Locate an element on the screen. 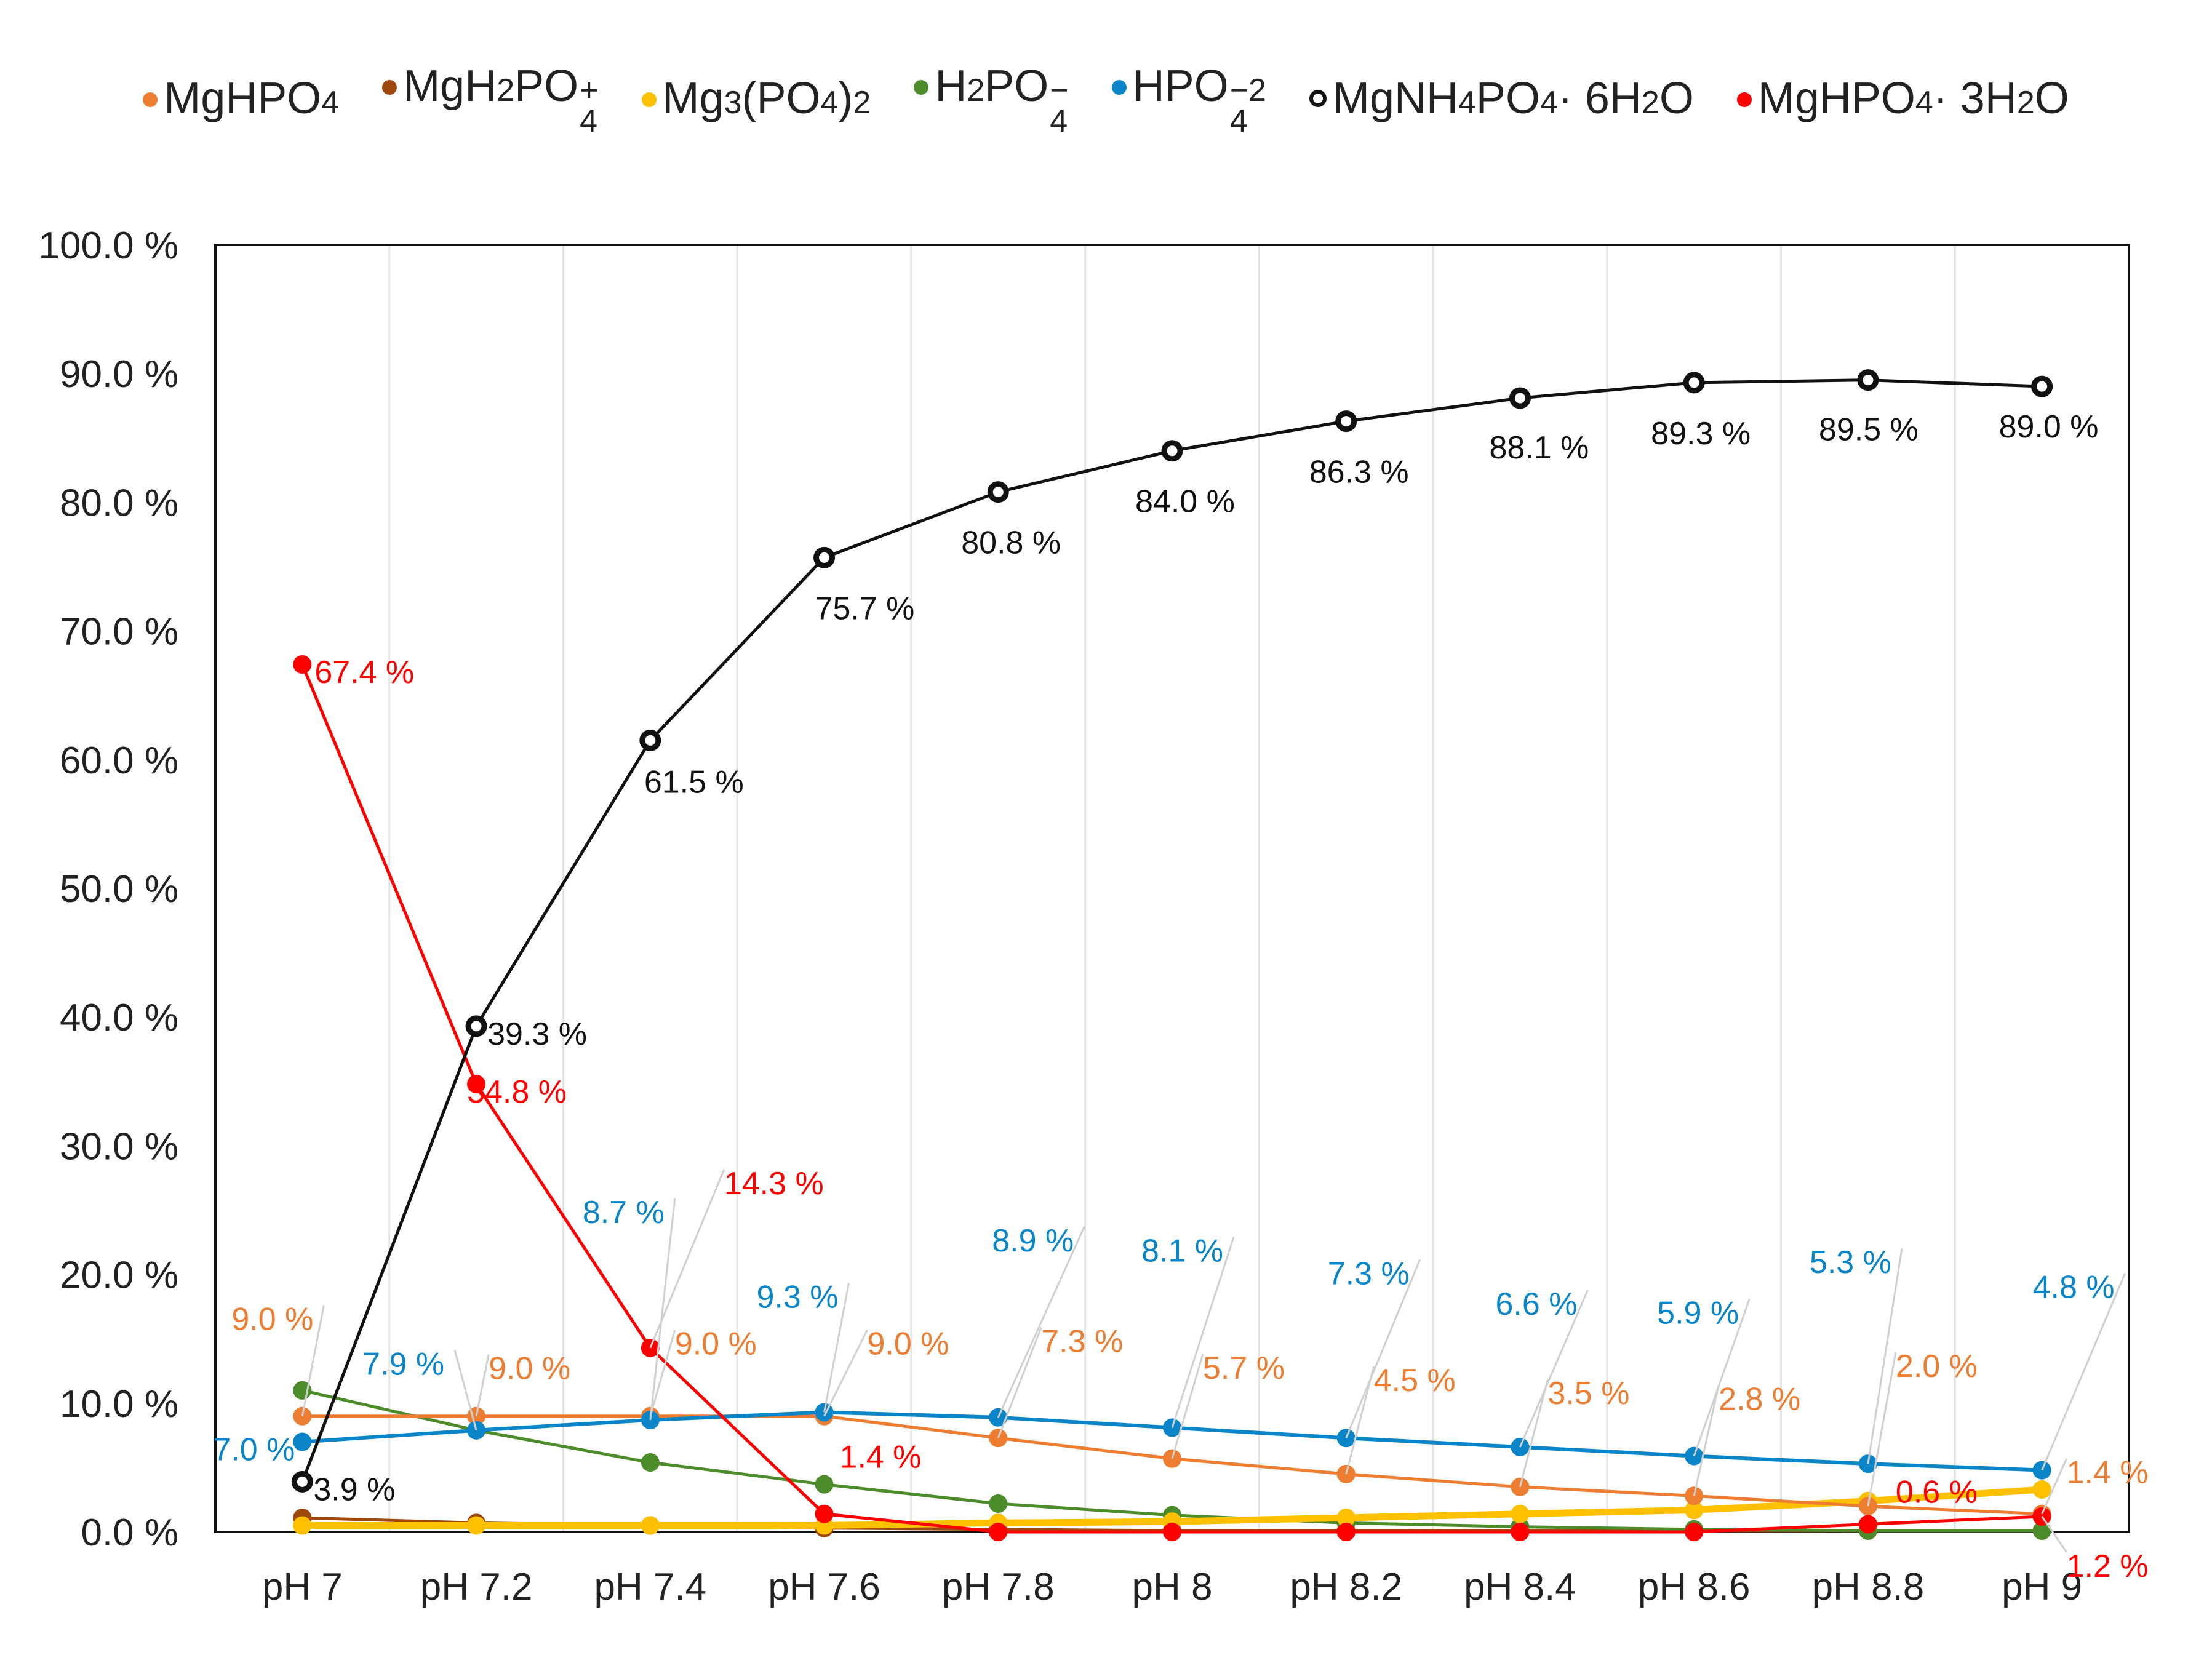 The height and width of the screenshot is (1655, 2212). data-label: 3.5 % is located at coordinates (1588, 1394).